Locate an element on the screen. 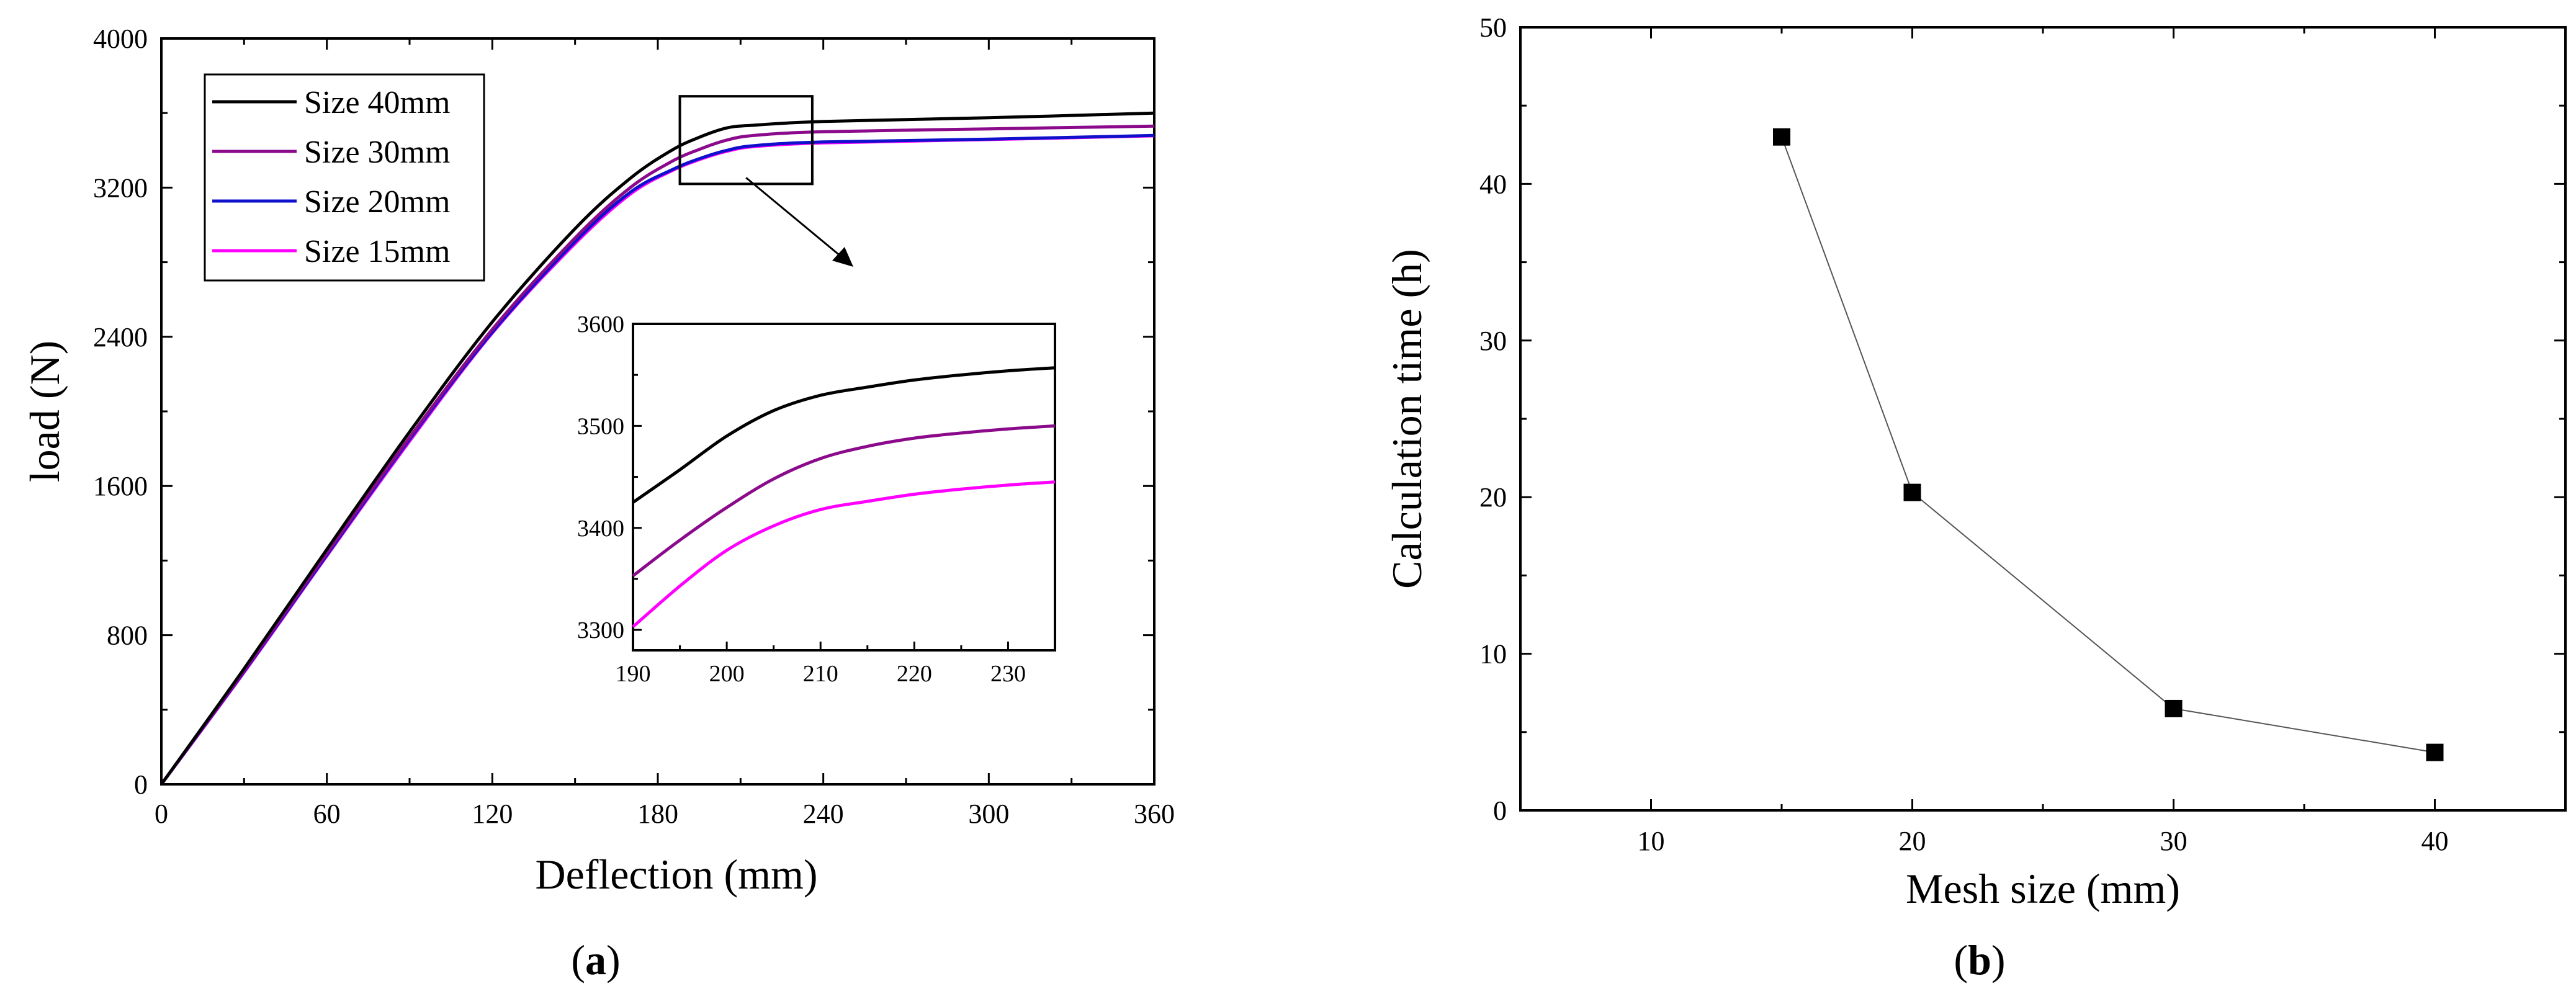 The image size is (2576, 999). panel-a-inset-line-size-15mm is located at coordinates (844, 555).